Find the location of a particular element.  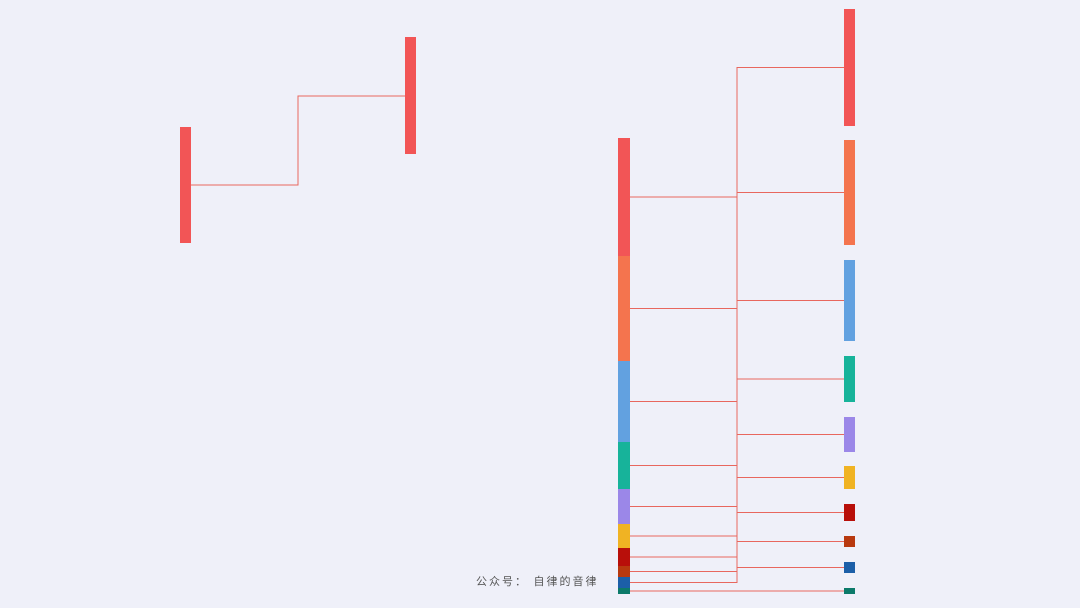

watermark: 公众号： 自律的音律 is located at coordinates (537, 581).